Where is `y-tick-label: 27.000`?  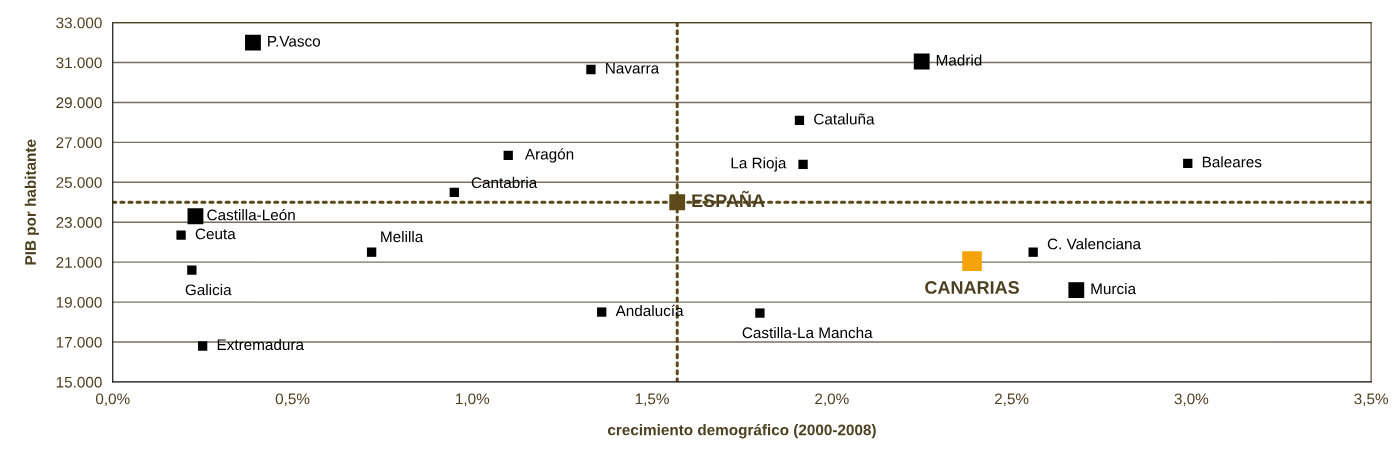 y-tick-label: 27.000 is located at coordinates (79, 143).